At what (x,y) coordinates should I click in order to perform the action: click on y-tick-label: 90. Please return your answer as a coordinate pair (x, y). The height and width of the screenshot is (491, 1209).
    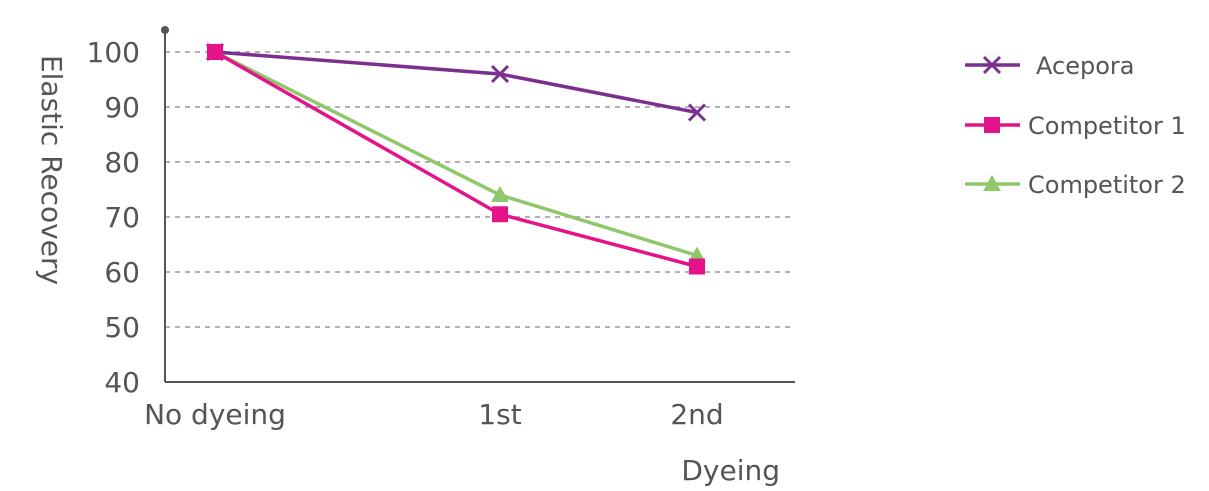
    Looking at the image, I should click on (122, 107).